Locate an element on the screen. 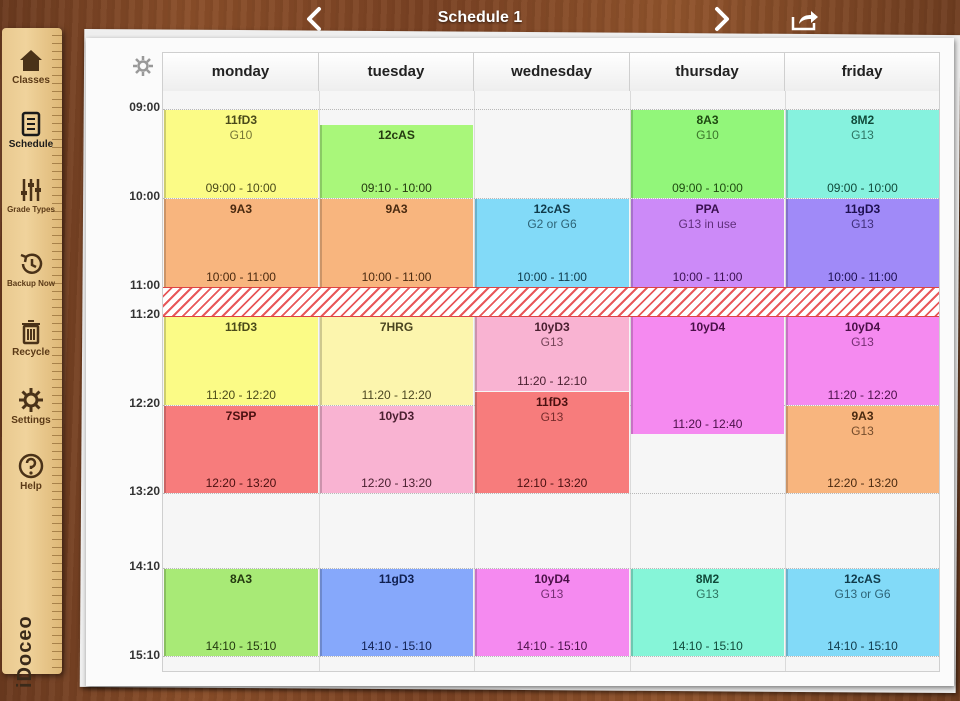  sidebar-item-settings: Settings is located at coordinates (31, 406).